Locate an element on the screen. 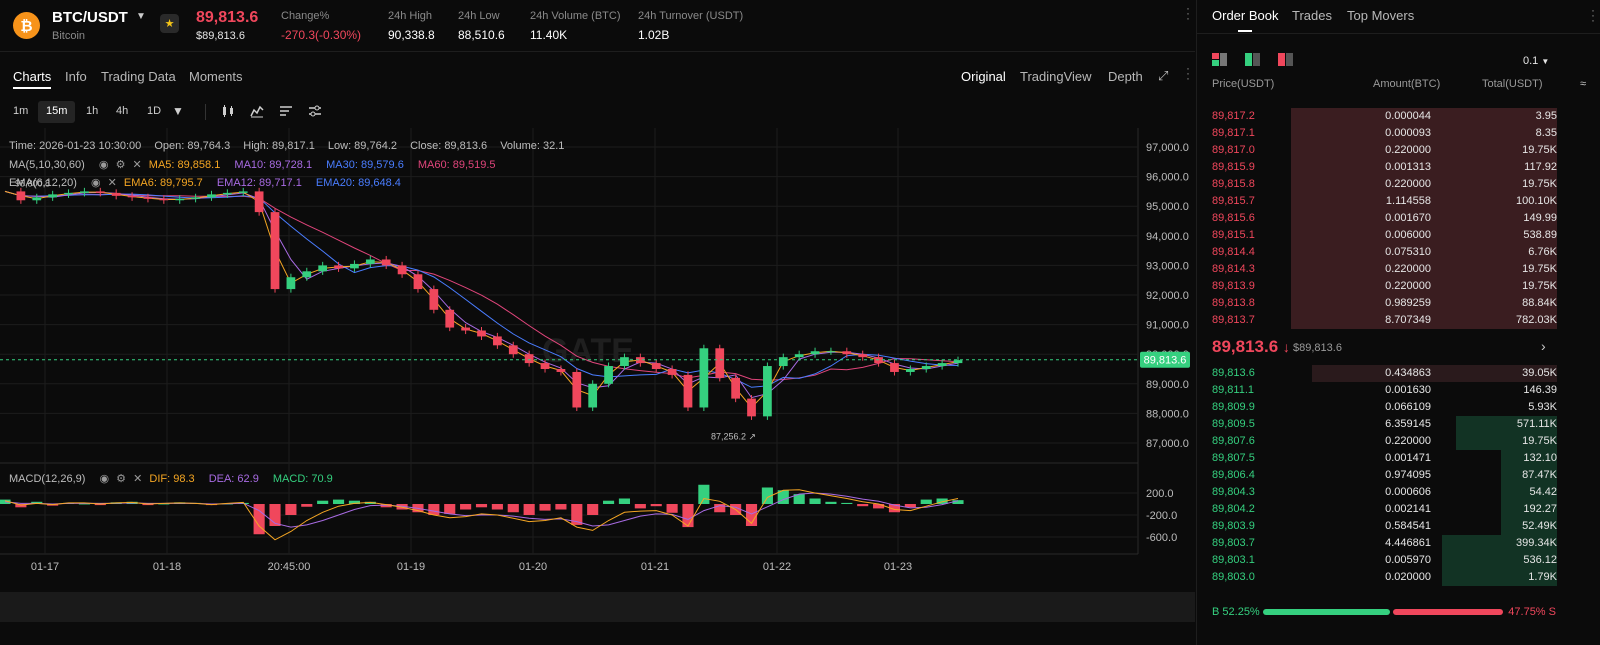  bid-row: 89,804.3 0.000606 54.42 is located at coordinates (1377, 492).